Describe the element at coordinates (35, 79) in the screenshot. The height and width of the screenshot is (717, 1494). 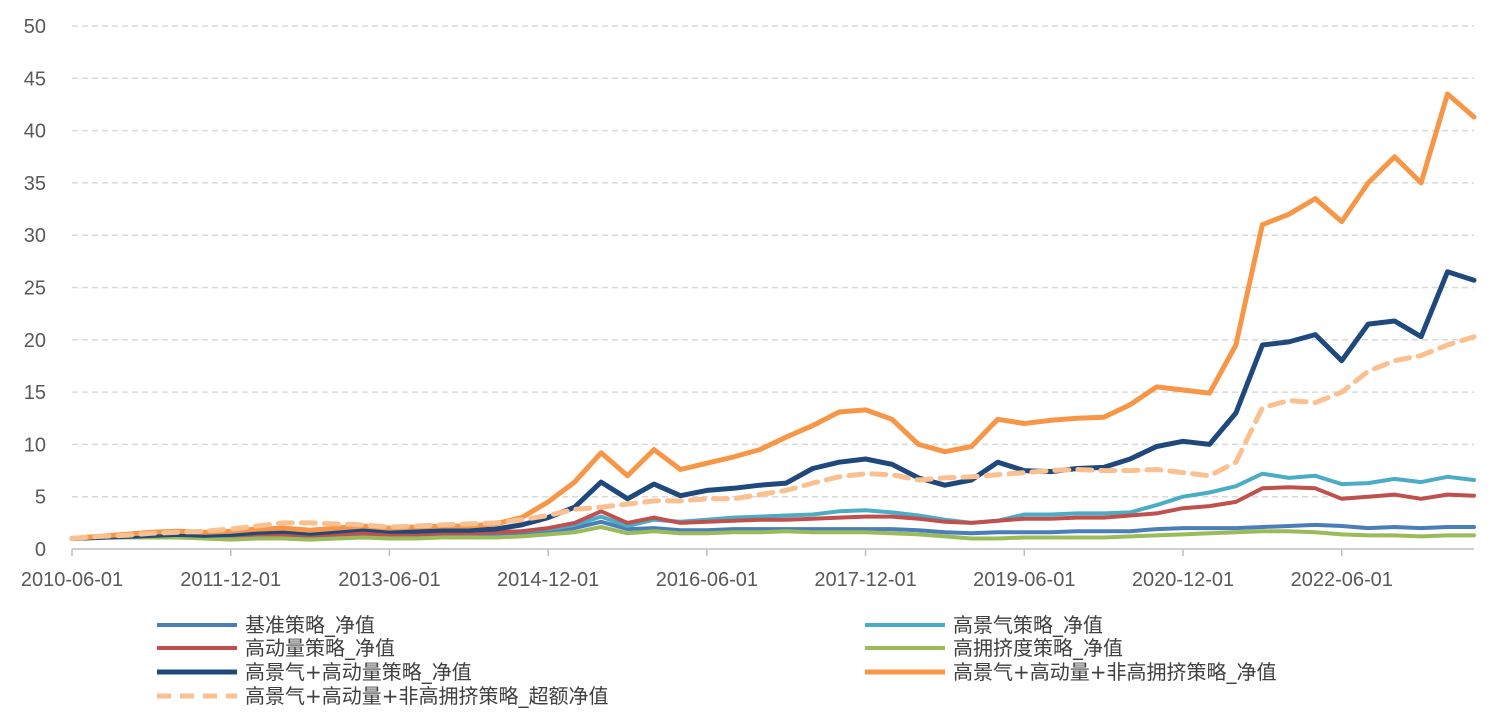
I see `y-tick-label: 45` at that location.